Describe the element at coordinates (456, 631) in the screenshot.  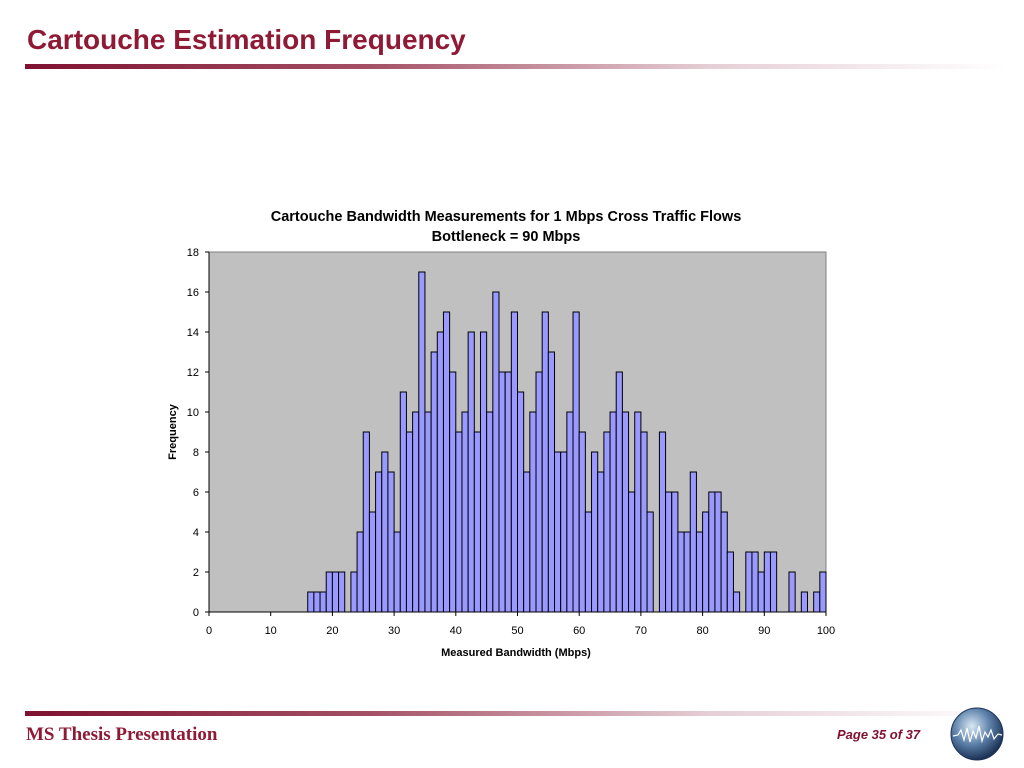
I see `x-tick-label: 40` at that location.